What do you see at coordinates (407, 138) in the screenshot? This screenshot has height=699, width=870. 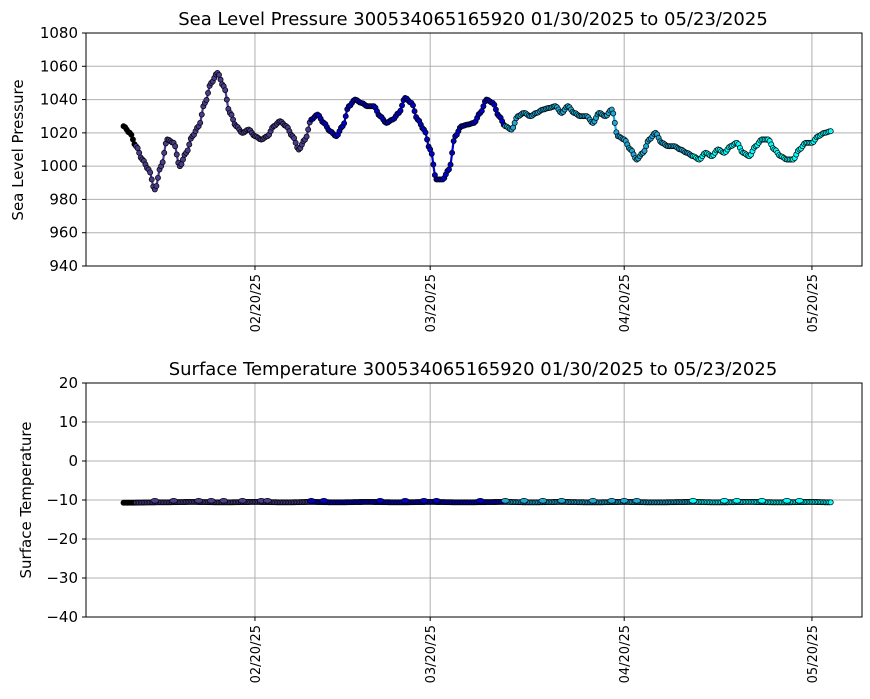 I see `series-line-segment` at bounding box center [407, 138].